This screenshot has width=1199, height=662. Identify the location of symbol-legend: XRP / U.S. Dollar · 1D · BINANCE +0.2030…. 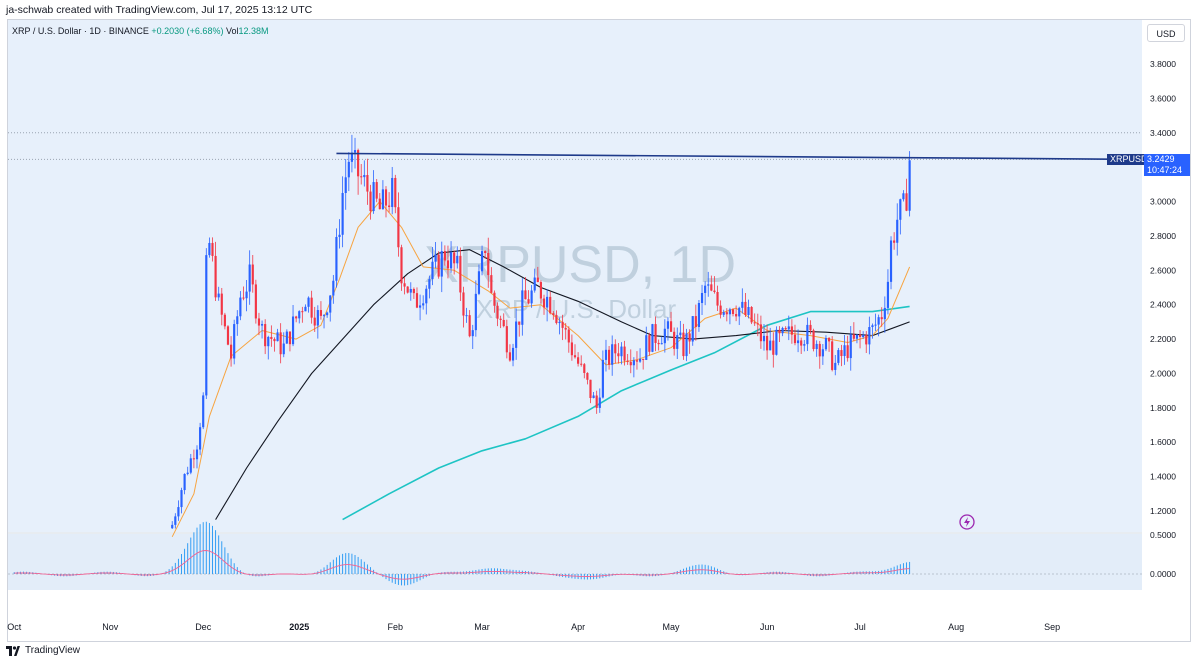
(140, 31).